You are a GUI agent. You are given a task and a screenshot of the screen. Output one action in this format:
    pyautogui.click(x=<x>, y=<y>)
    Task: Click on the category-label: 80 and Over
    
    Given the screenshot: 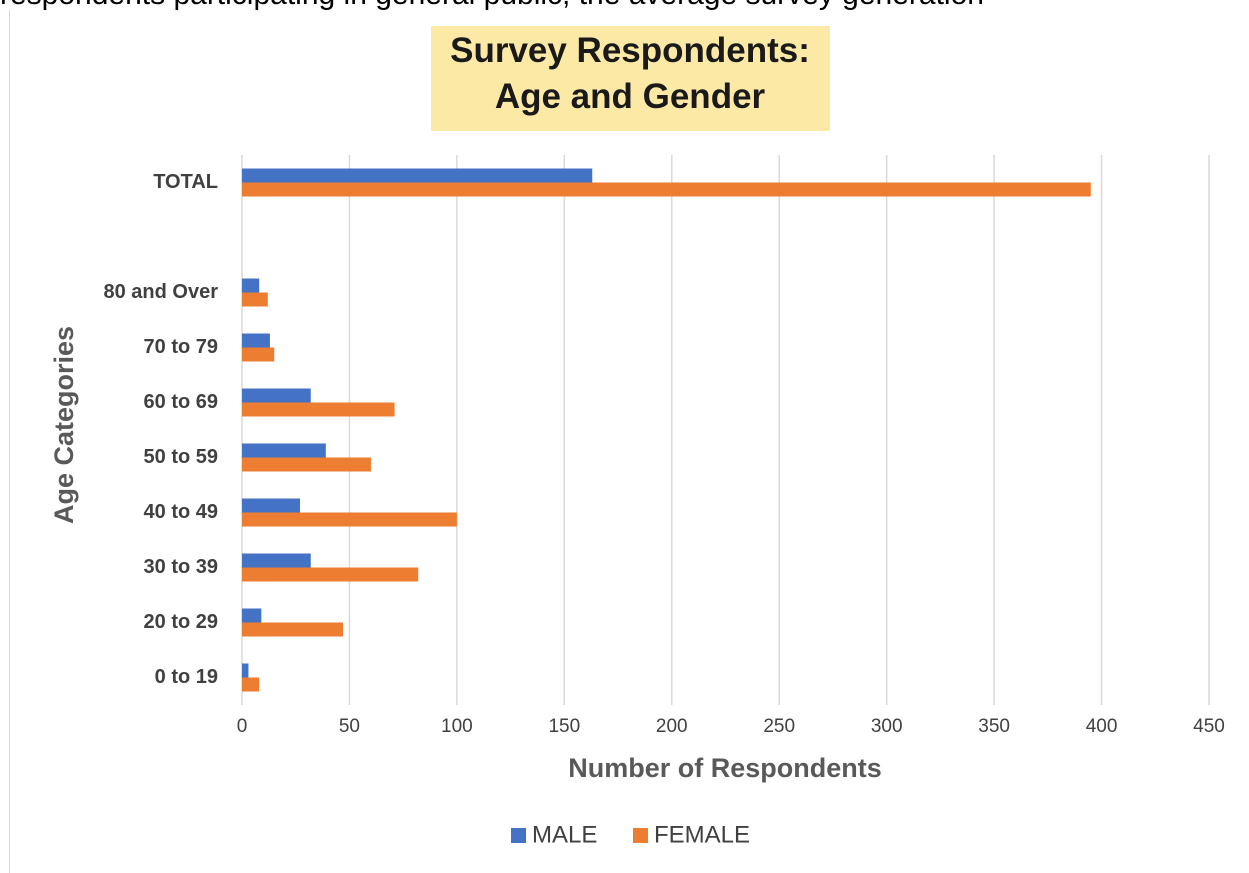 What is the action you would take?
    pyautogui.click(x=160, y=292)
    